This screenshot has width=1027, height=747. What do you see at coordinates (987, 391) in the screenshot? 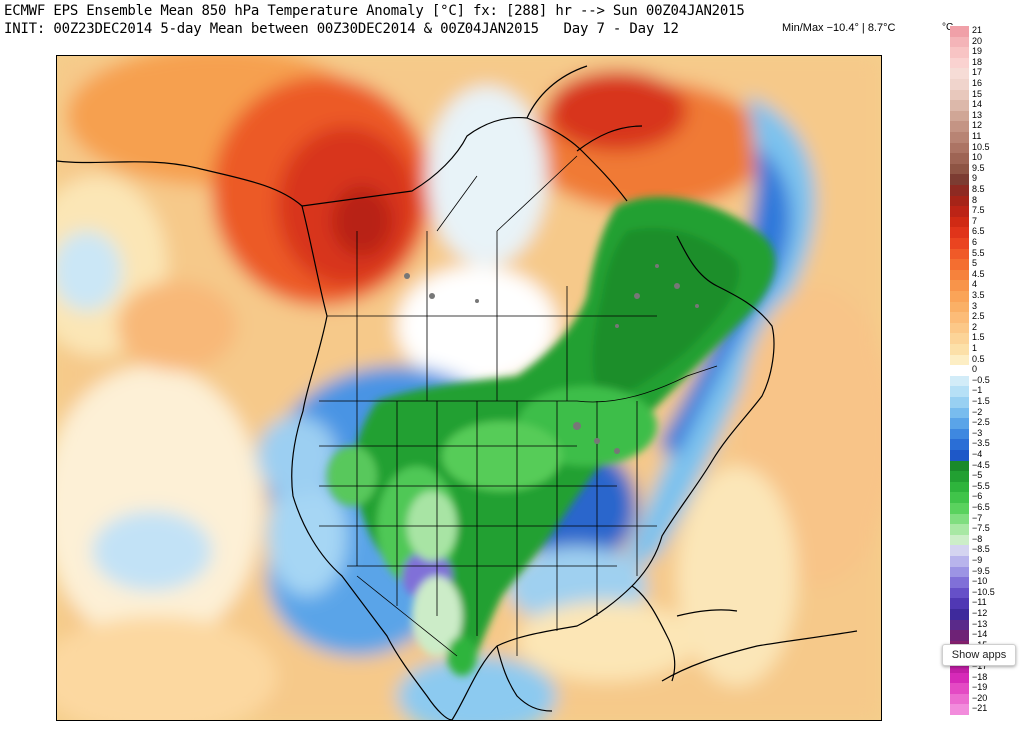
I see `legend-item: −1` at bounding box center [987, 391].